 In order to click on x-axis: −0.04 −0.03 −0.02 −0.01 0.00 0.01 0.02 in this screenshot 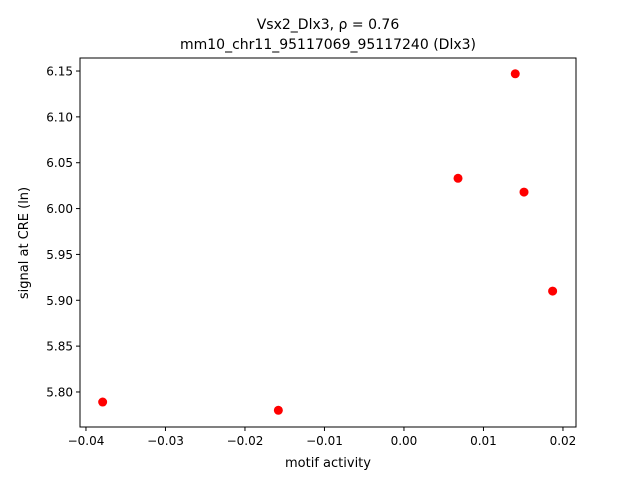, I will do `click(322, 437)`.